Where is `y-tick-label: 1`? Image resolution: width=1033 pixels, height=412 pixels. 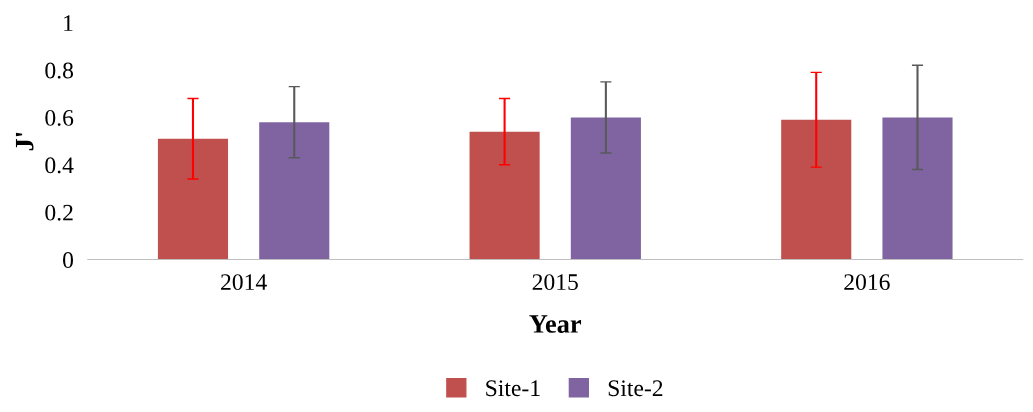 y-tick-label: 1 is located at coordinates (68, 23).